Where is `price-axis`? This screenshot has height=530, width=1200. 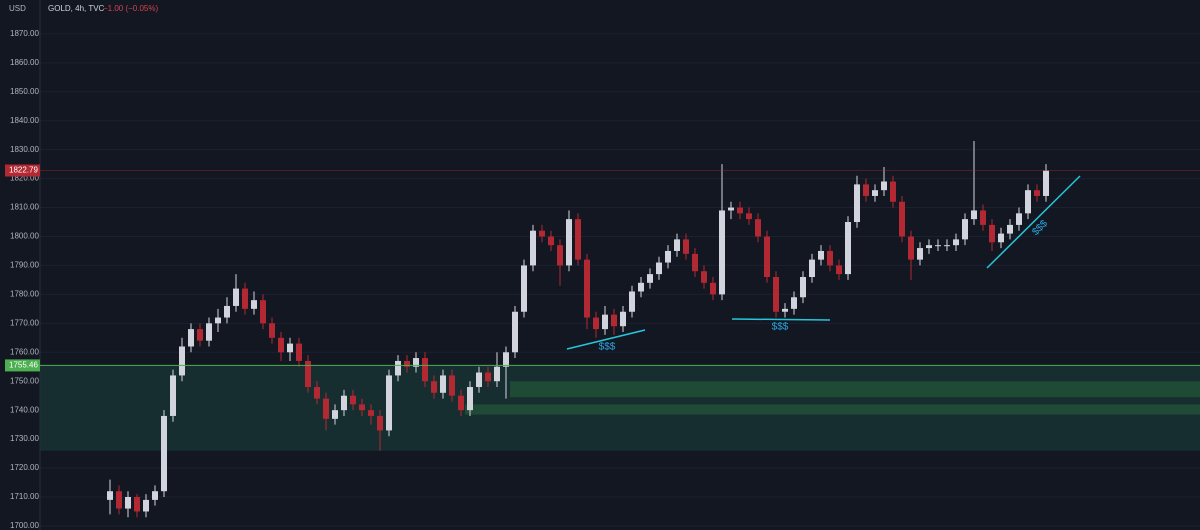 price-axis is located at coordinates (20, 265).